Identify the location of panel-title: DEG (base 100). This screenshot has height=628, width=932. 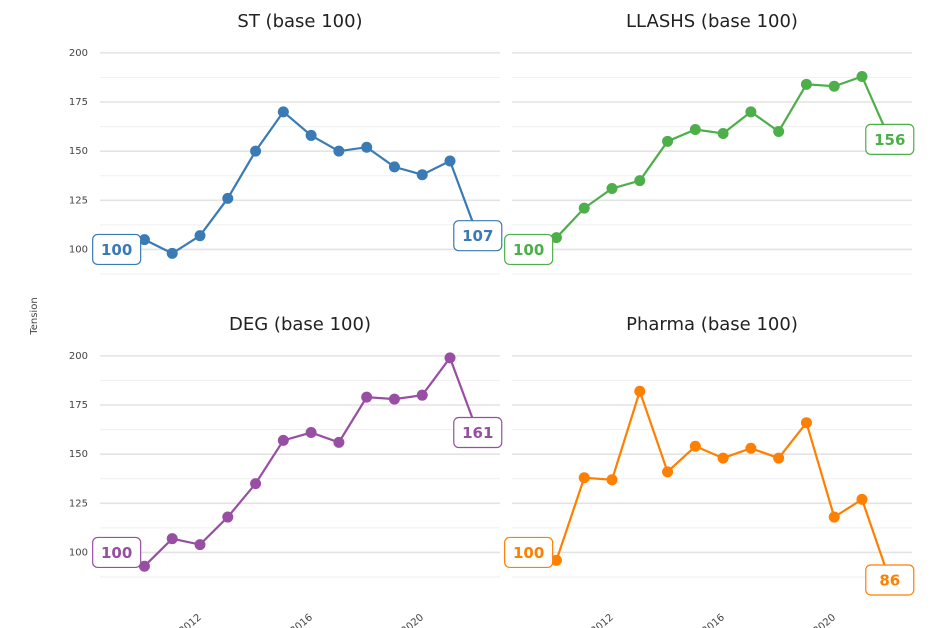
(300, 324).